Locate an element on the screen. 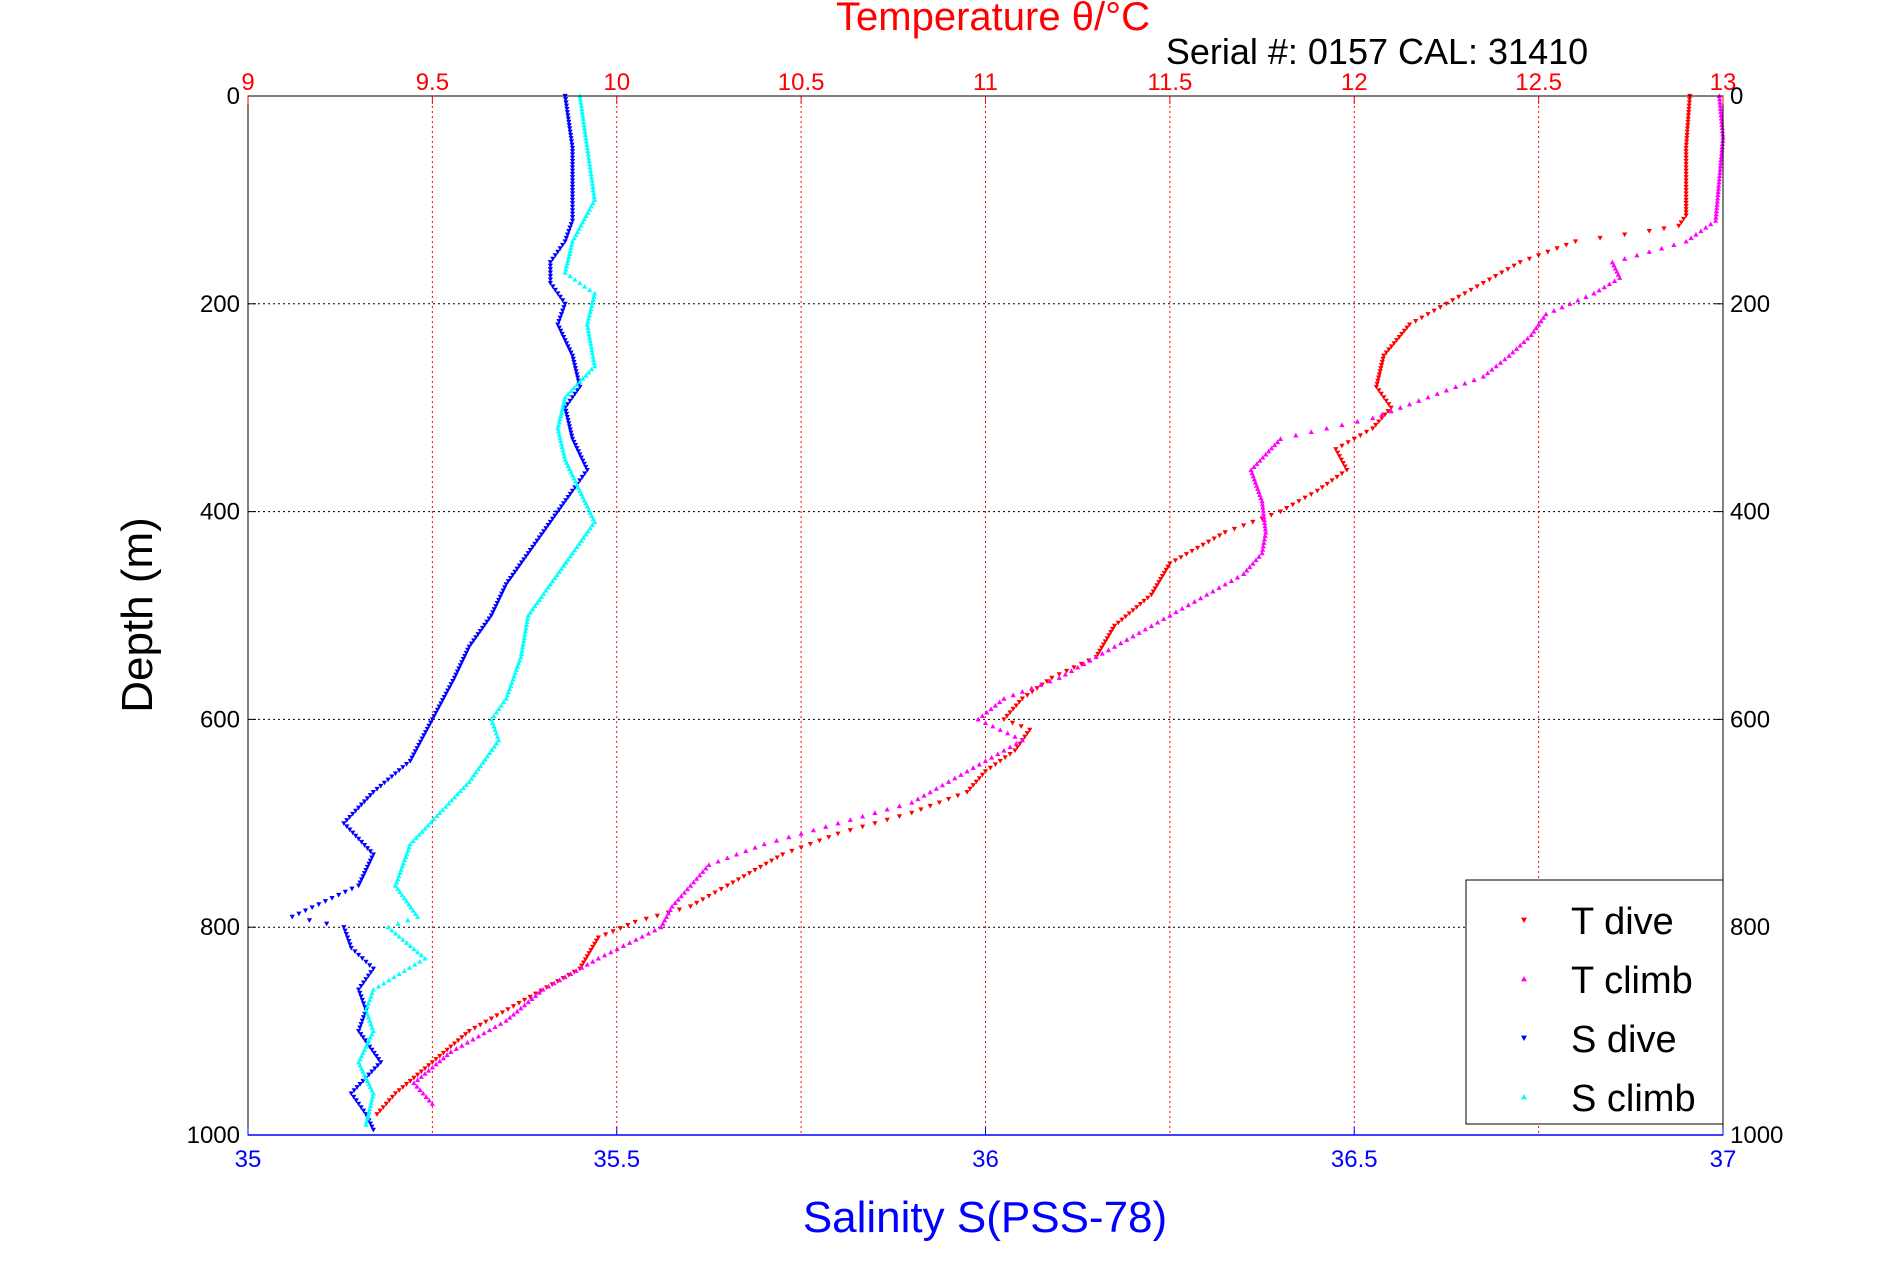 This screenshot has width=1891, height=1262. salinity-tick-label: 37 is located at coordinates (1723, 1159).